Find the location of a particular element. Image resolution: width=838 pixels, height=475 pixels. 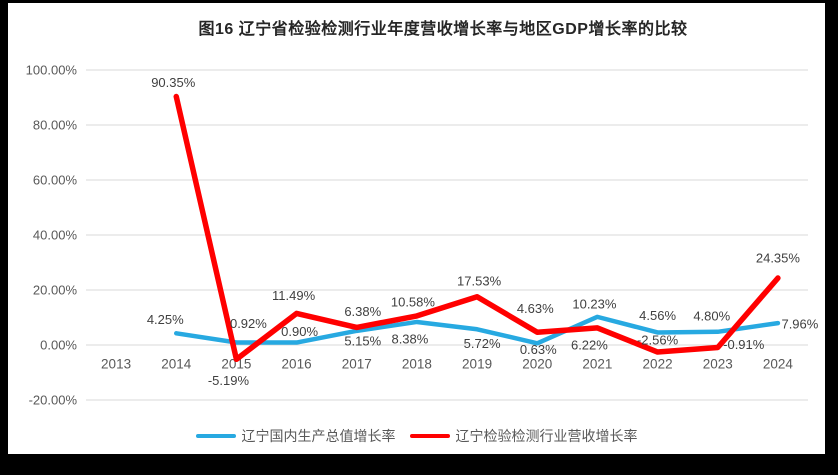

data-label: 4.63% is located at coordinates (535, 308).